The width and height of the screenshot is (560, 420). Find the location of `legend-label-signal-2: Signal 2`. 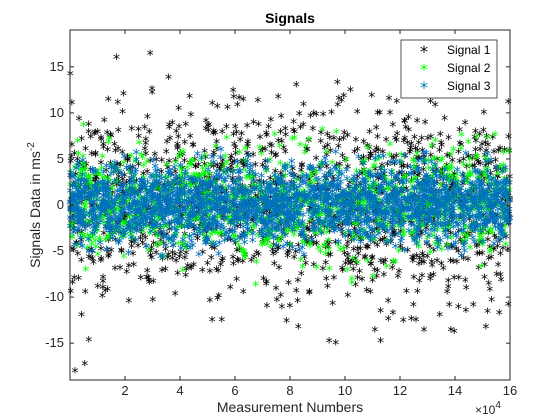

legend-label-signal-2: Signal 2 is located at coordinates (469, 68).